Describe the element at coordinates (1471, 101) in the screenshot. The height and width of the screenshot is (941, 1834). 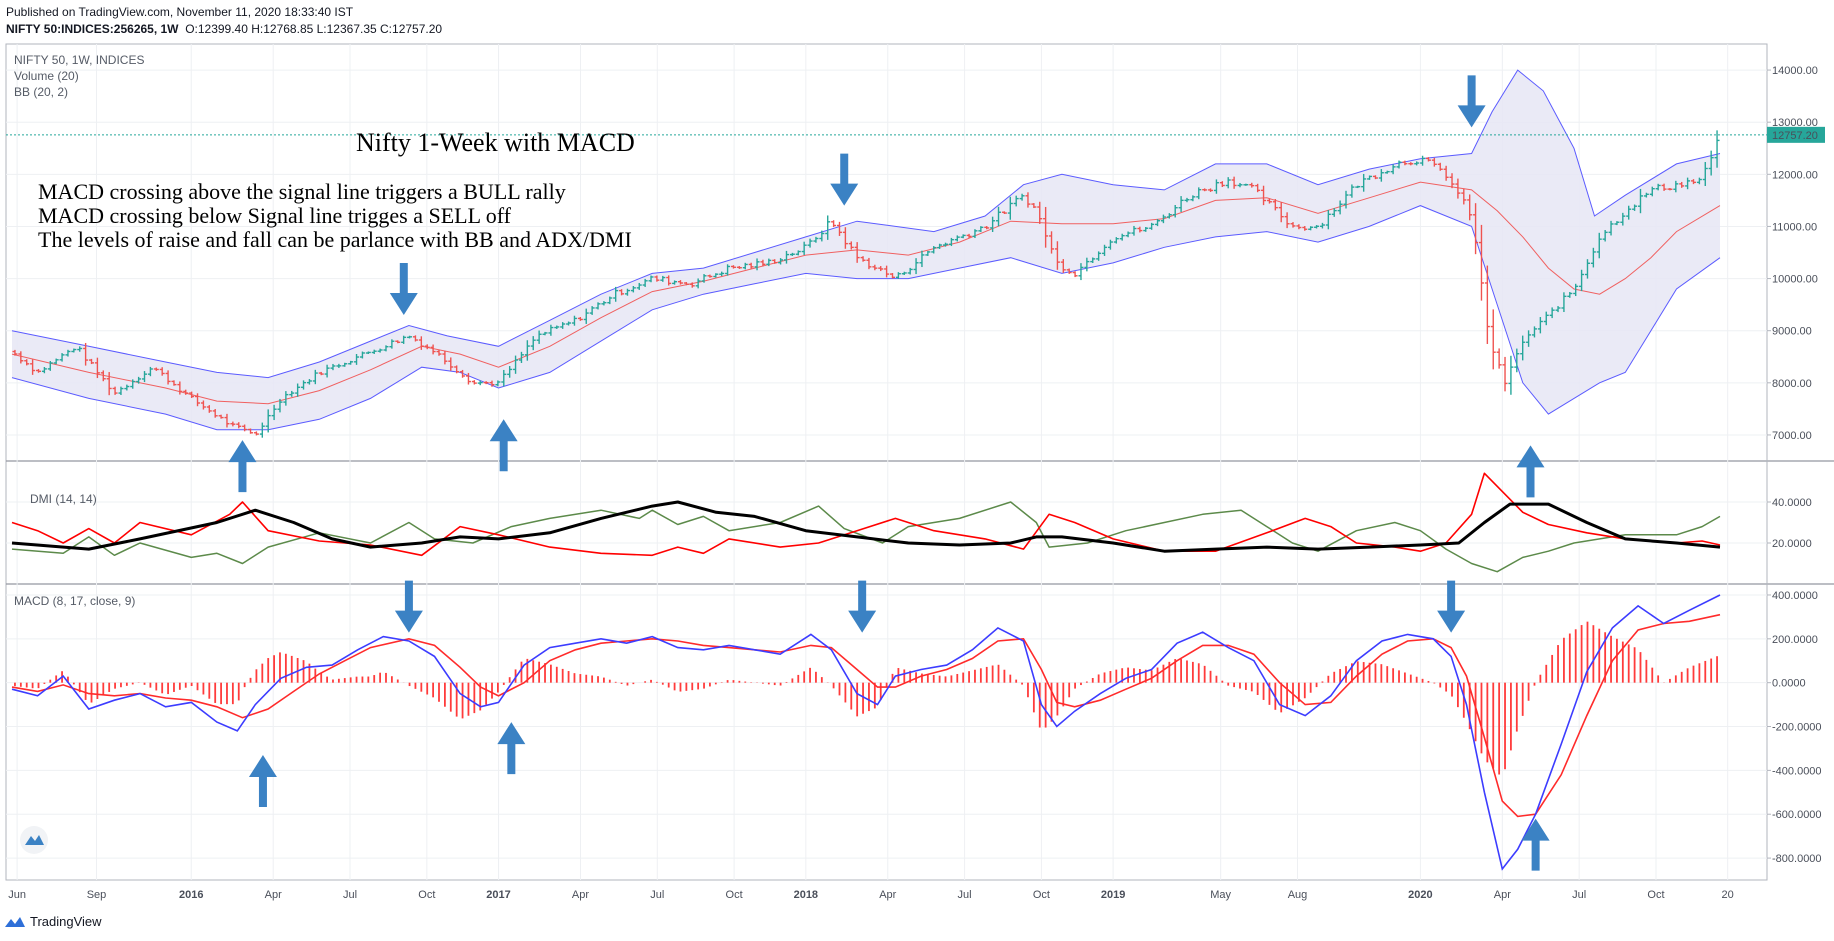
I see `price-arrow-down` at that location.